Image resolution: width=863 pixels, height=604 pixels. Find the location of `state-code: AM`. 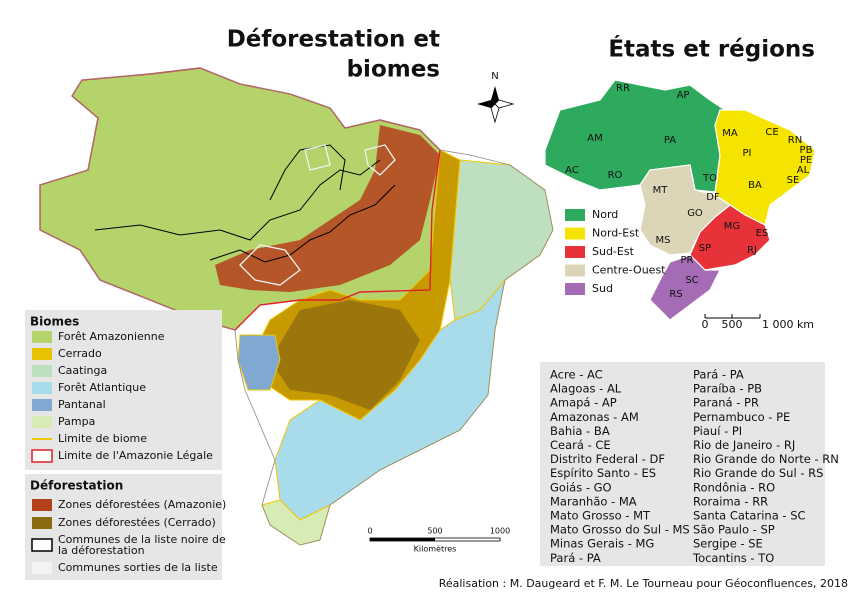

state-code: AM is located at coordinates (594, 138).